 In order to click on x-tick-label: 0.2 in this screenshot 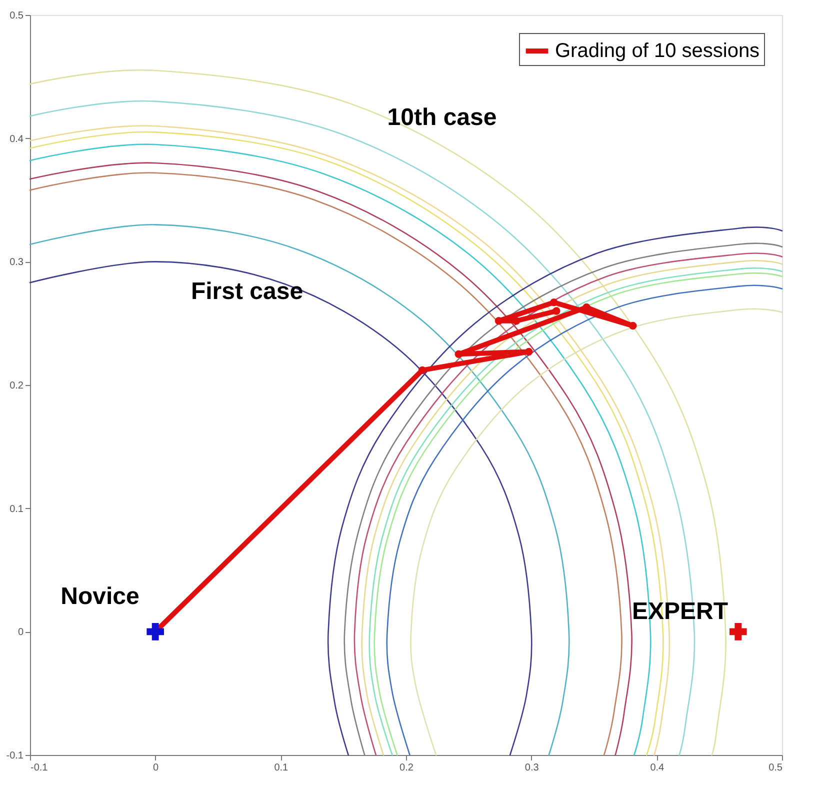, I will do `click(407, 768)`.